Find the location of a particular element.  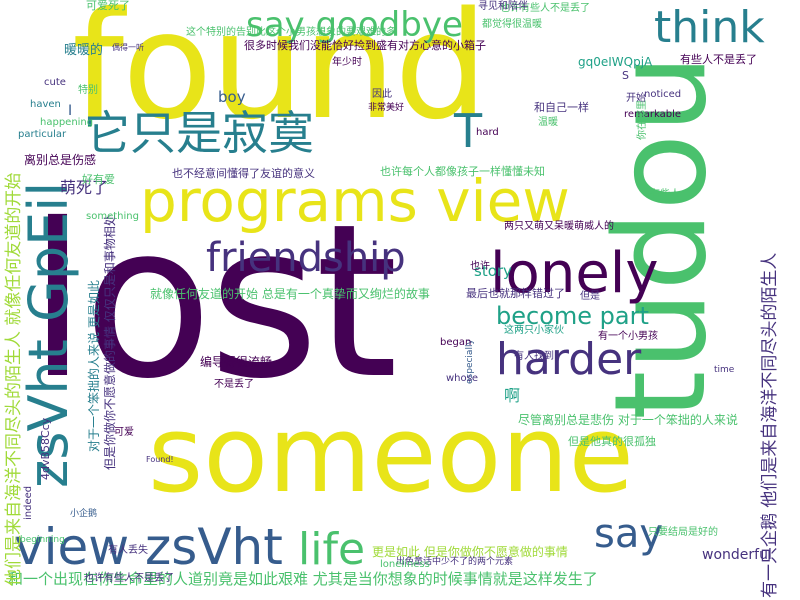

word-listen: 偶得一听 is located at coordinates (128, 47).